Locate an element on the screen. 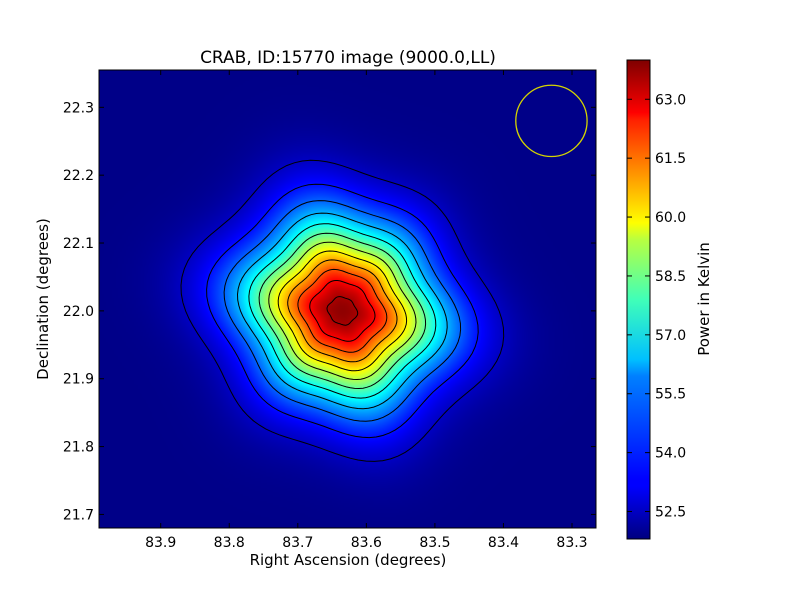 The image size is (800, 600). y-tick-label: 22.0 is located at coordinates (78, 312).